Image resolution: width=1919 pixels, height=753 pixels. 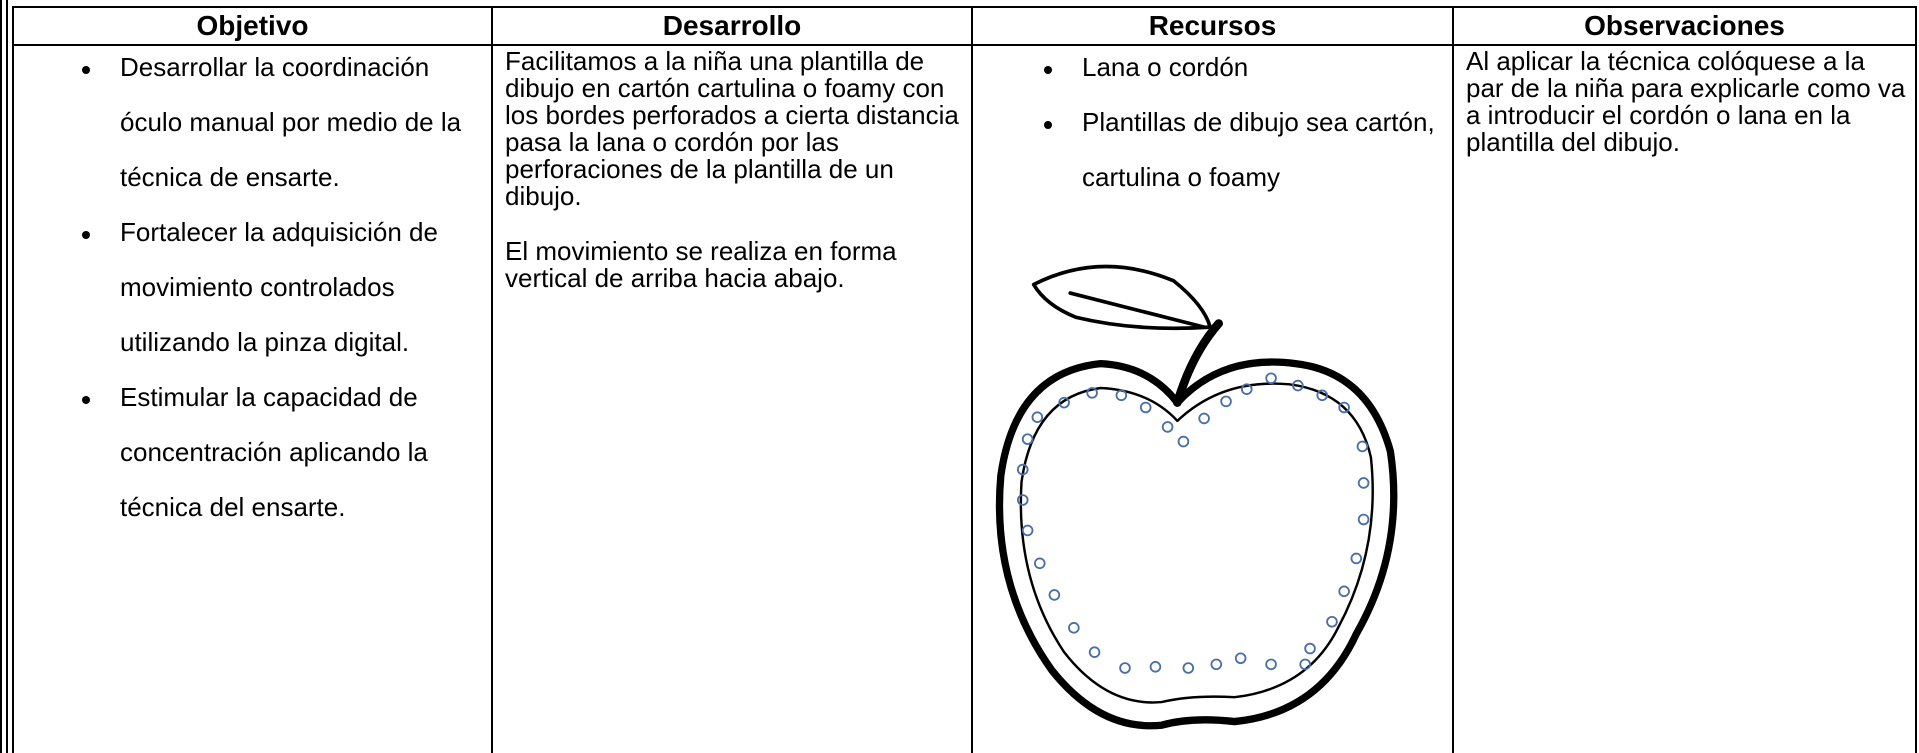 What do you see at coordinates (1196, 497) in the screenshot?
I see `apple-illustration` at bounding box center [1196, 497].